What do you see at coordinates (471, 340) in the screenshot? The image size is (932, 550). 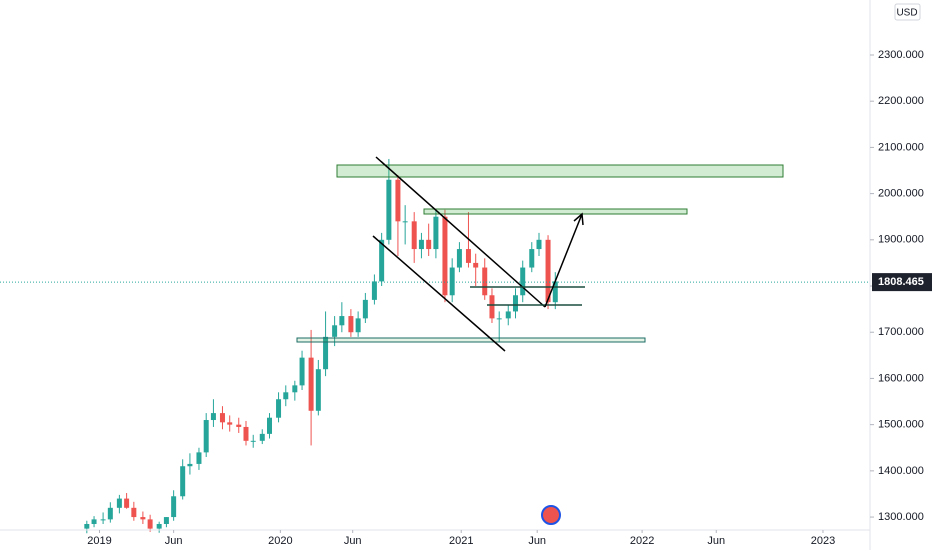 I see `support-zone` at bounding box center [471, 340].